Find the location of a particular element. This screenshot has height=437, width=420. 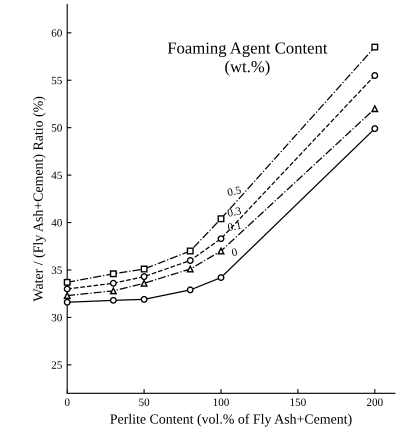

annotation: Foaming Agent Content (wt.%) is located at coordinates (248, 59).